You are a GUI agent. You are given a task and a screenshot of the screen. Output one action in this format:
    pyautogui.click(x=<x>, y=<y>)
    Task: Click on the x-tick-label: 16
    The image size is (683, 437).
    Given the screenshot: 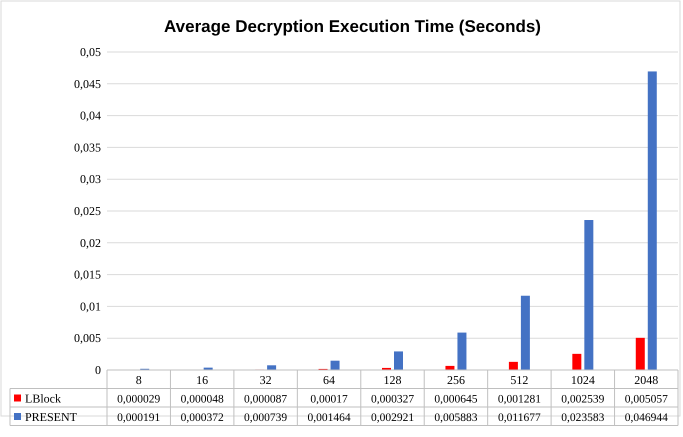 What is the action you would take?
    pyautogui.click(x=202, y=380)
    